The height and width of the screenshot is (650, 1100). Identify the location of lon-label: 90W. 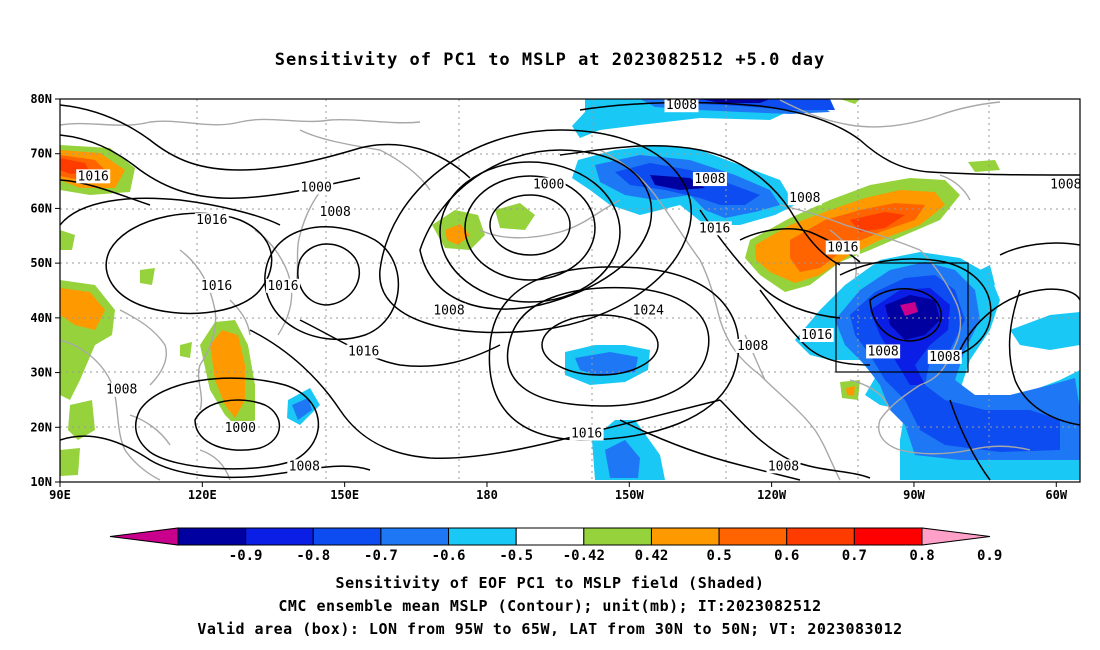
(914, 495).